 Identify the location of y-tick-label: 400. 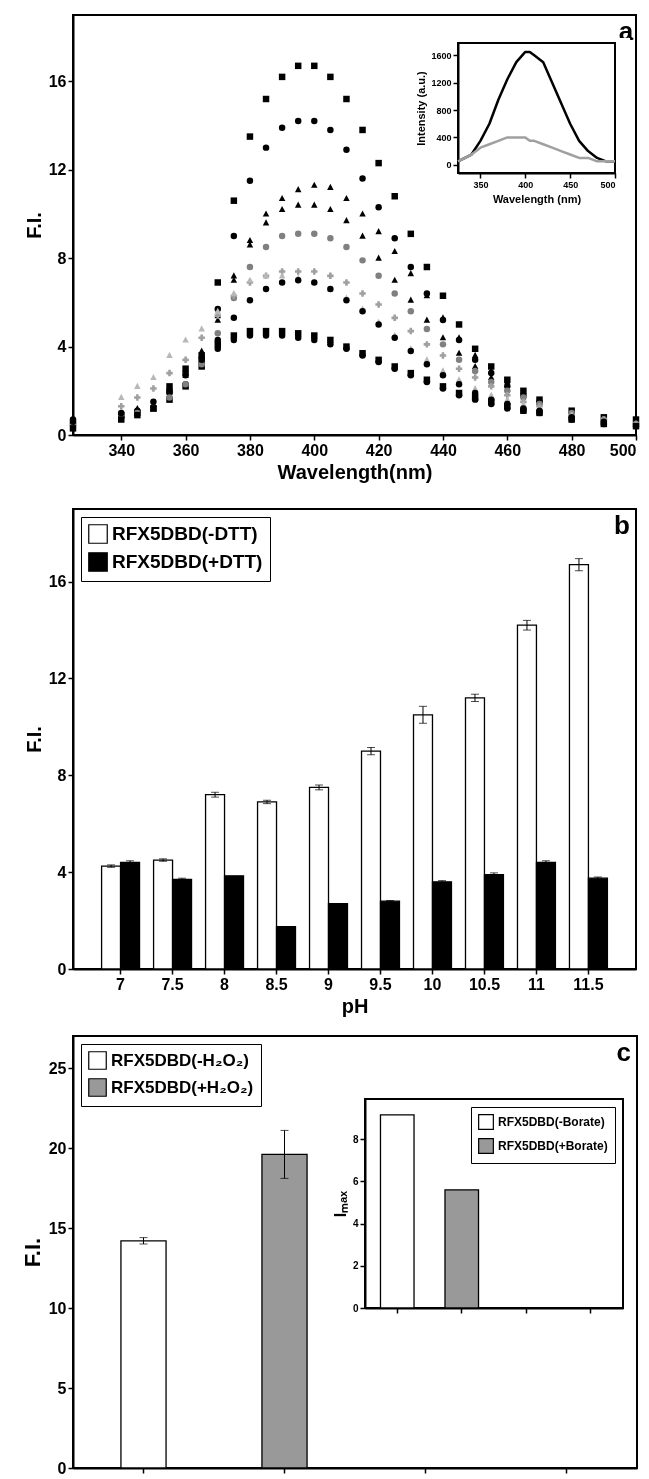
(444, 137).